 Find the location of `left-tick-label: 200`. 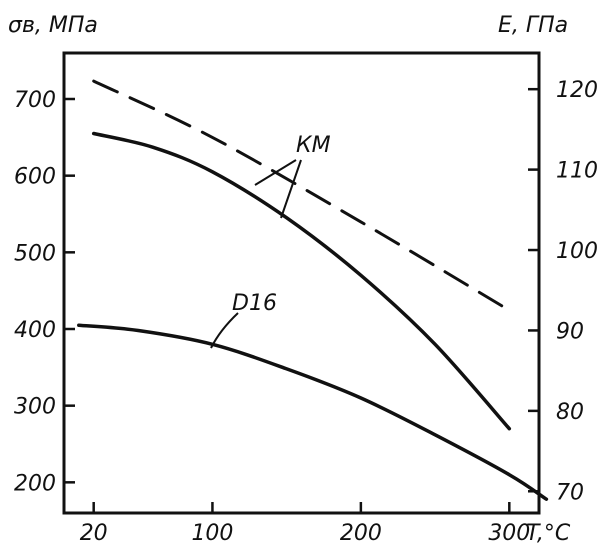

left-tick-label: 200 is located at coordinates (35, 483).